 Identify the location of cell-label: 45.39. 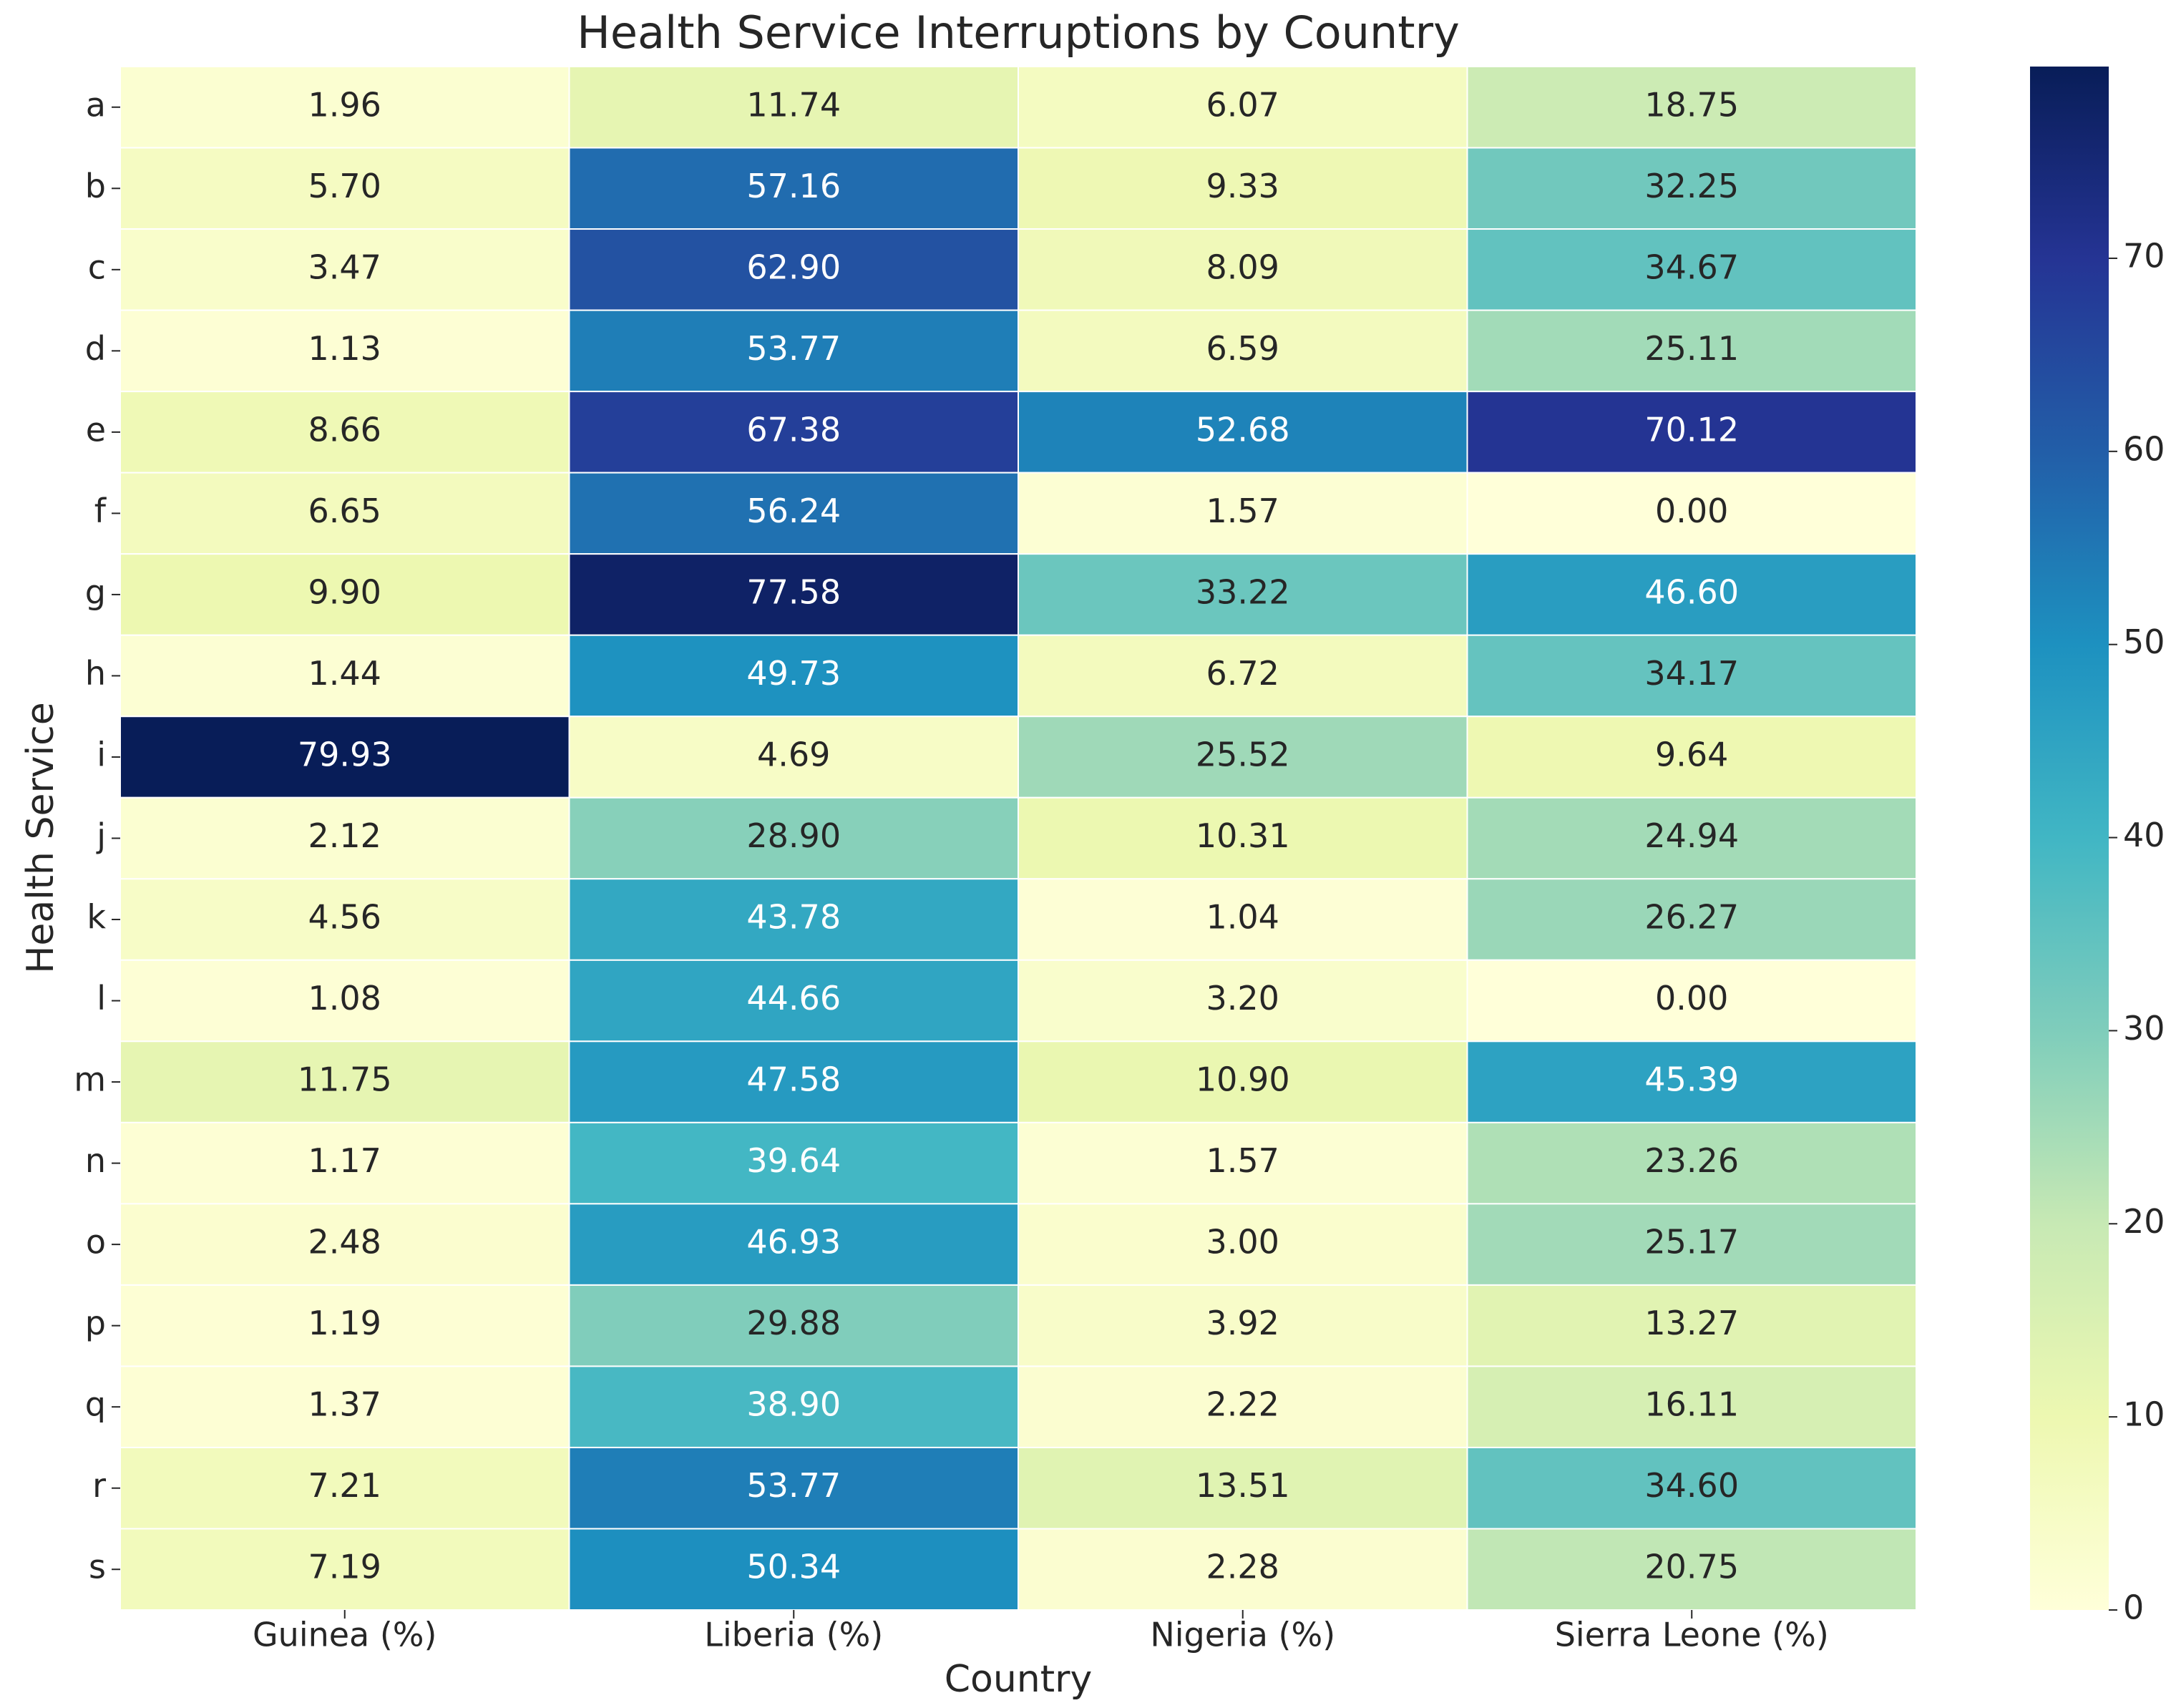
(1691, 1079).